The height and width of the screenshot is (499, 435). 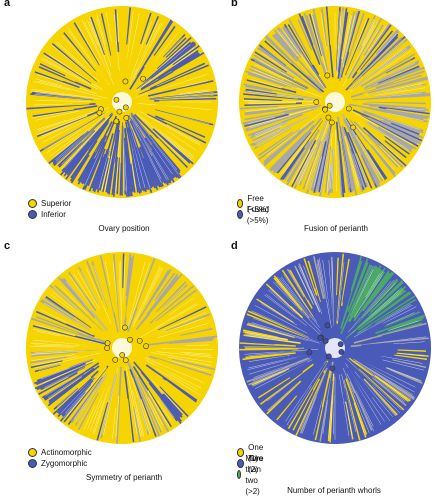 What do you see at coordinates (234, 4) in the screenshot?
I see `panel-label-b: b` at bounding box center [234, 4].